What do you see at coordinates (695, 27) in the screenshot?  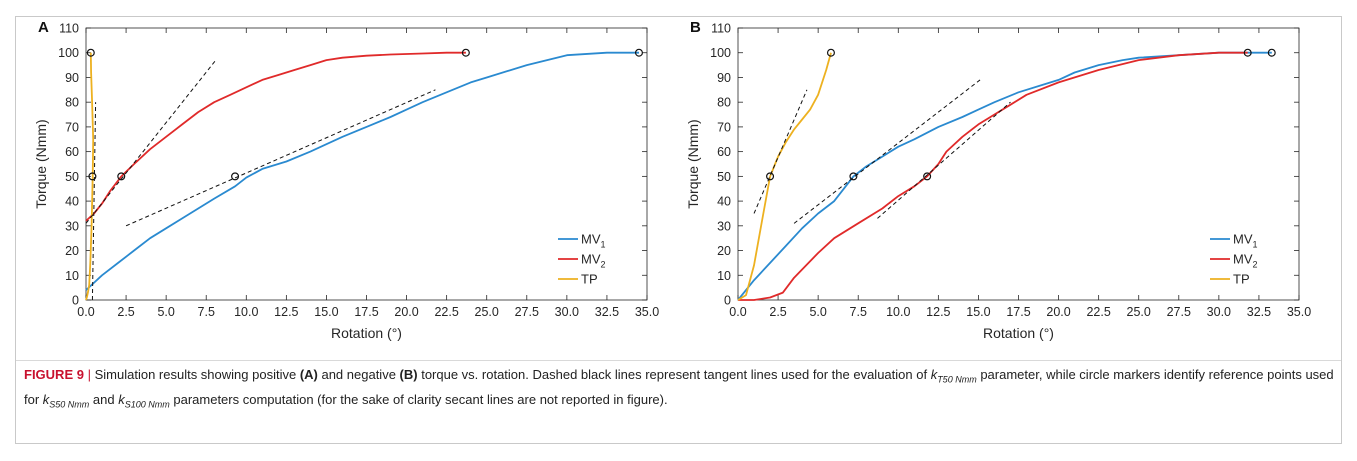 I see `panel-b-label: B` at bounding box center [695, 27].